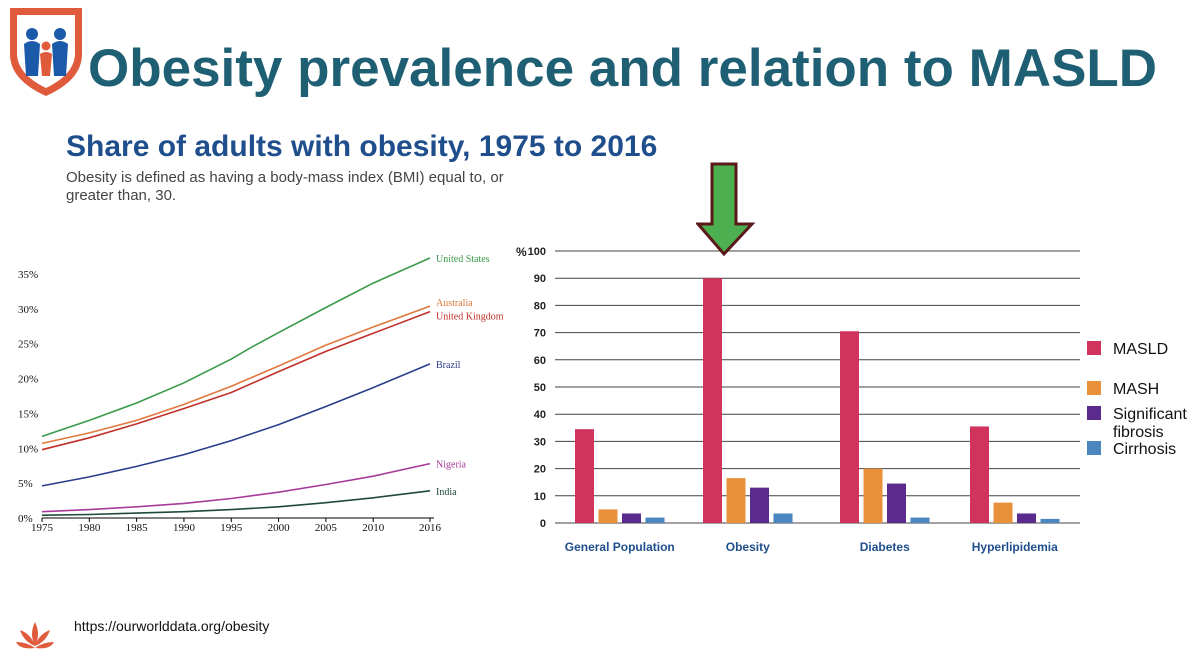 The width and height of the screenshot is (1200, 659). What do you see at coordinates (540, 442) in the screenshot?
I see `y-tick-label: 30` at bounding box center [540, 442].